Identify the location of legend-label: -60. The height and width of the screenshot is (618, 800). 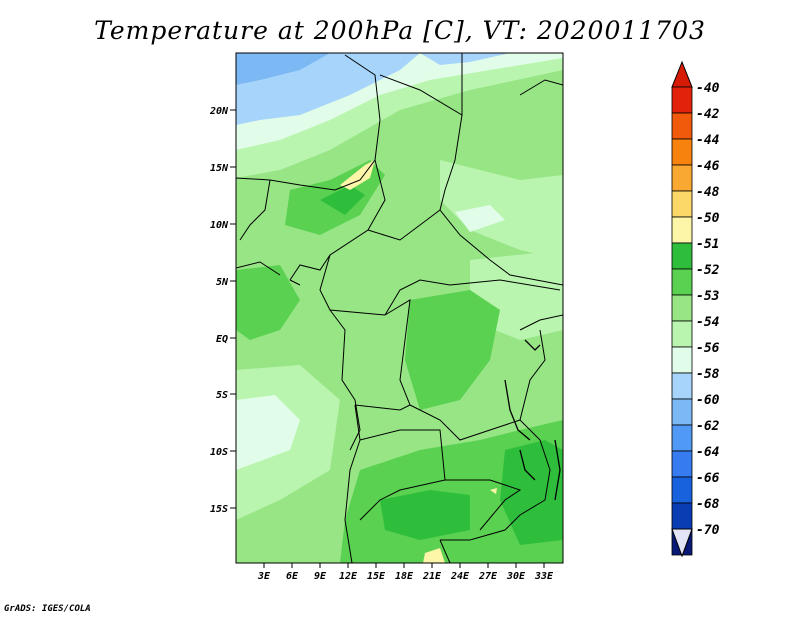
(708, 400).